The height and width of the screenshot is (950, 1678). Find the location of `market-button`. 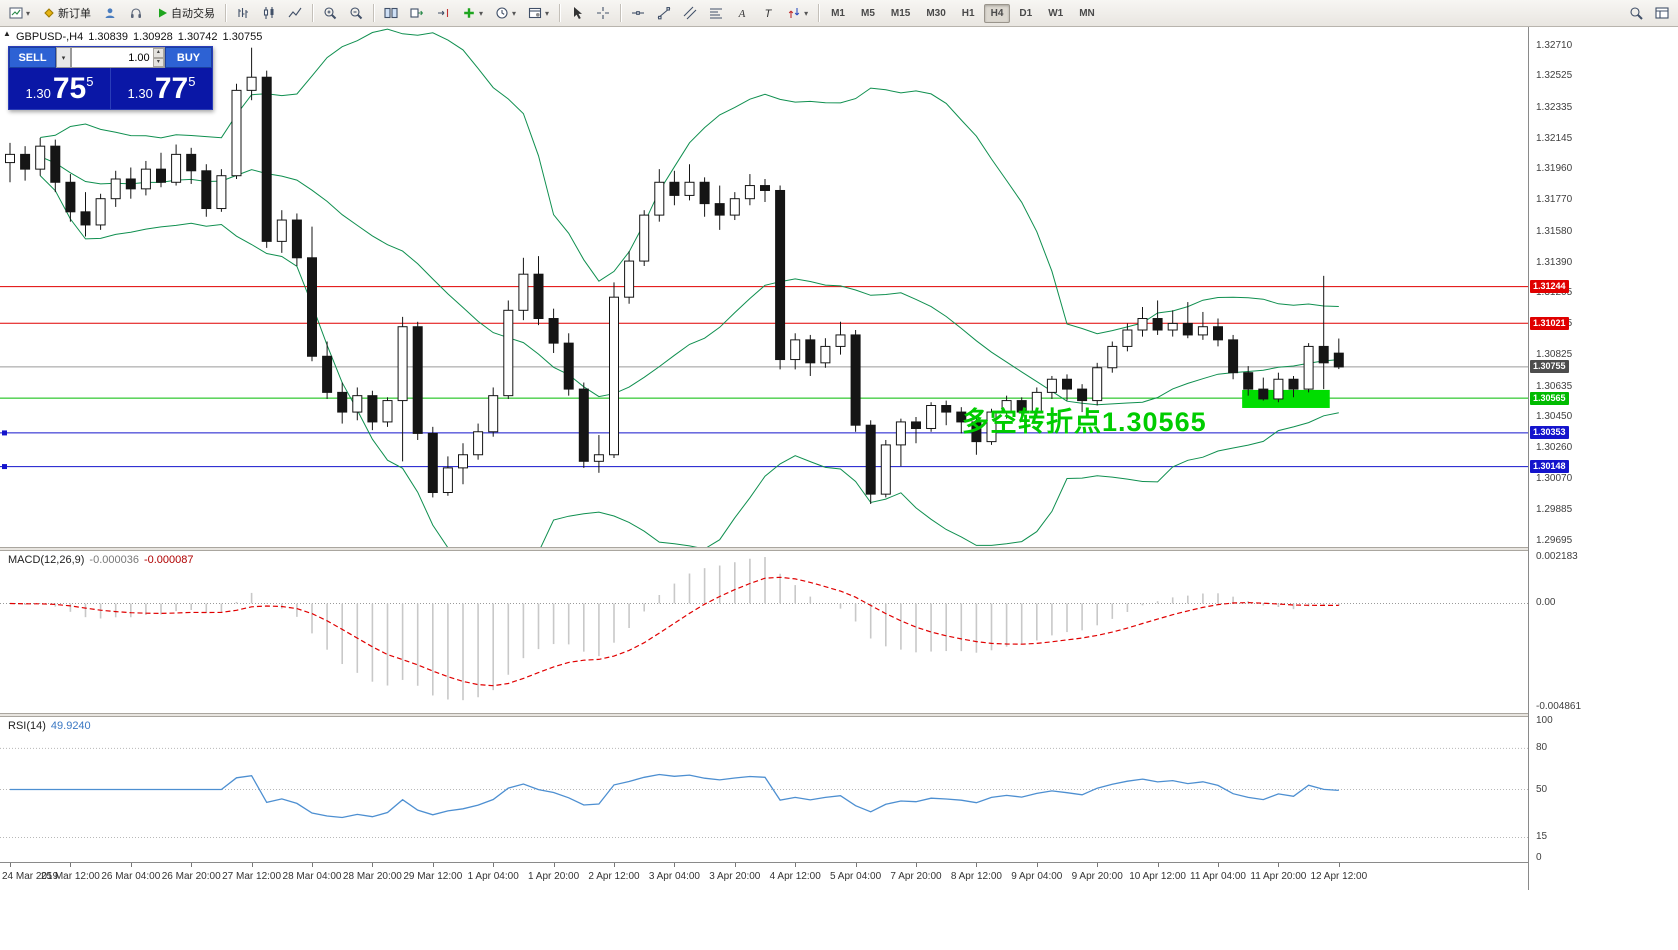

market-button is located at coordinates (136, 13).